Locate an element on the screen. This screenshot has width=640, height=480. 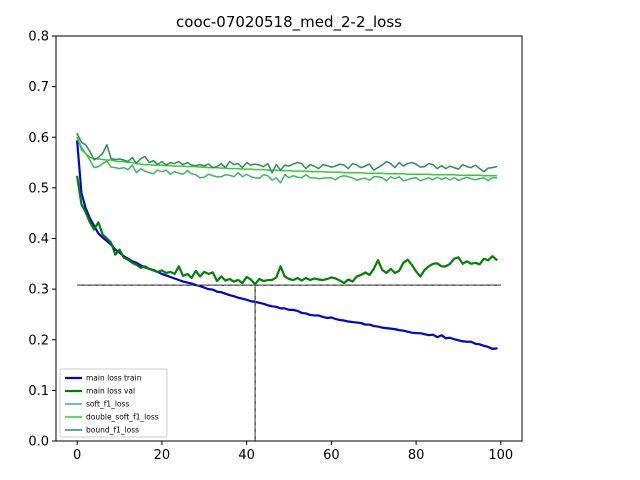
y-tick-label: 0.8 is located at coordinates (38, 37).